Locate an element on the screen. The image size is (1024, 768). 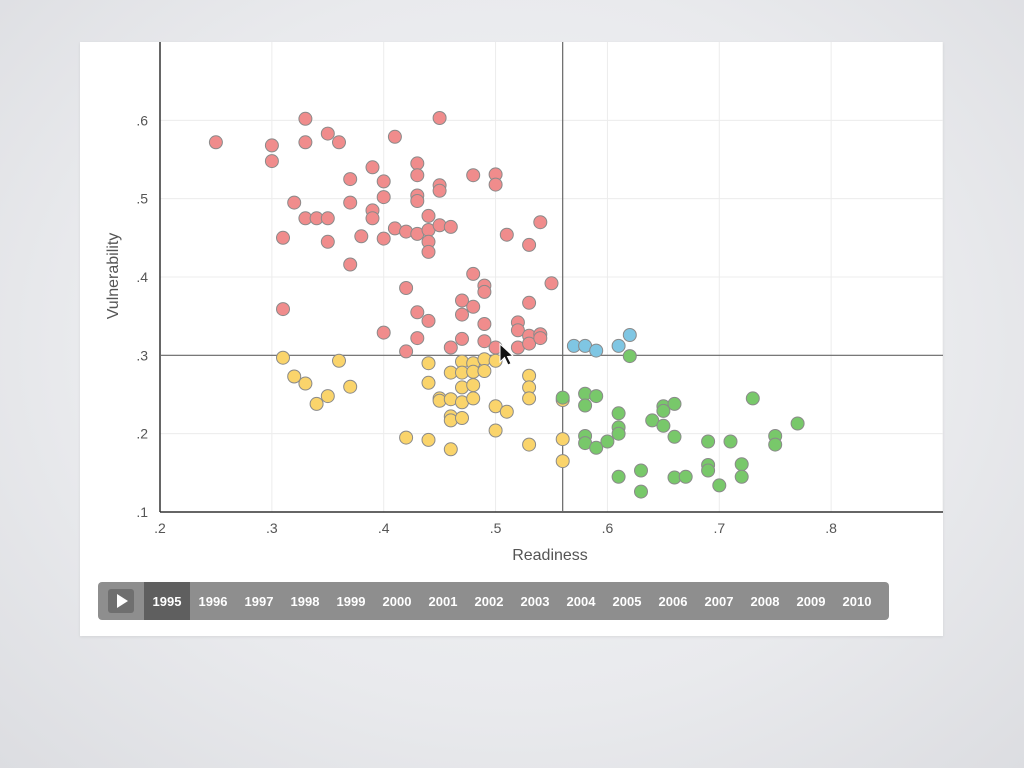
year-2009: 2009 is located at coordinates (811, 601).